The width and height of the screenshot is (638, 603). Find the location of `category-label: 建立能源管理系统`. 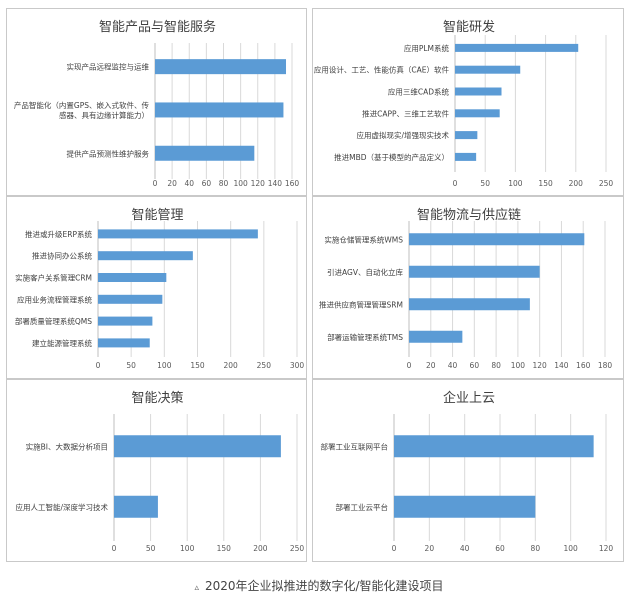

category-label: 建立能源管理系统 is located at coordinates (62, 343).